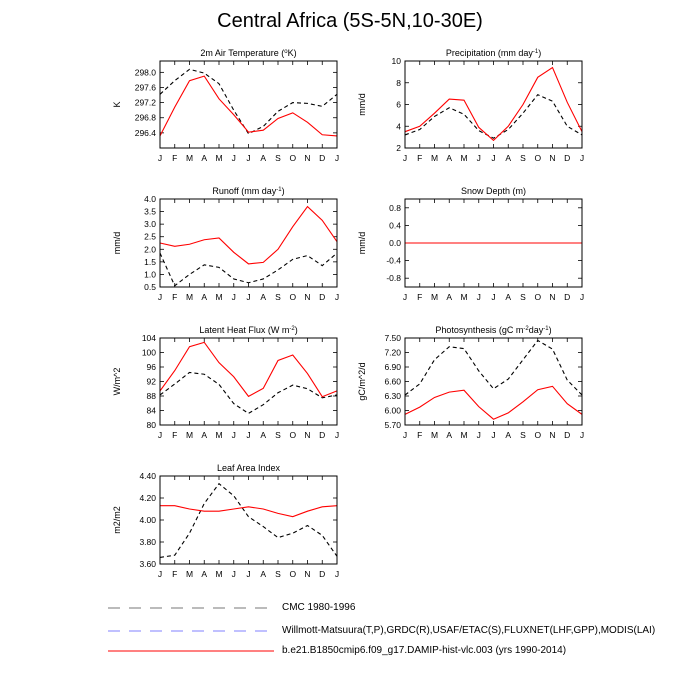  What do you see at coordinates (319, 607) in the screenshot?
I see `legend-label-cmc: CMC 1980-1996` at bounding box center [319, 607].